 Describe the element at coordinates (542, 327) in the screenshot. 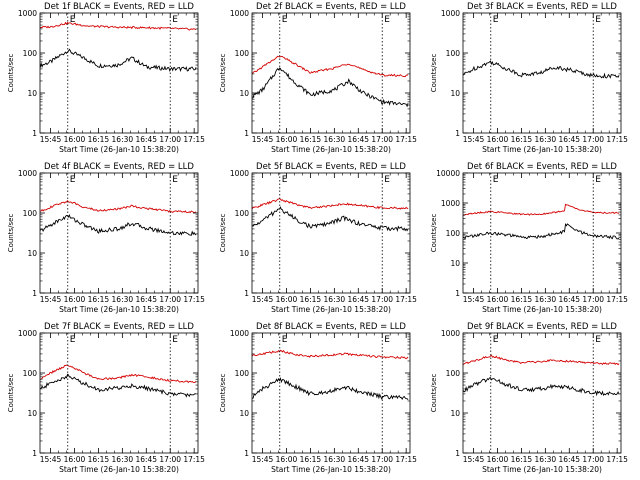

I see `chart-title: Det 9f BLACK = Events, RED = LLD` at that location.